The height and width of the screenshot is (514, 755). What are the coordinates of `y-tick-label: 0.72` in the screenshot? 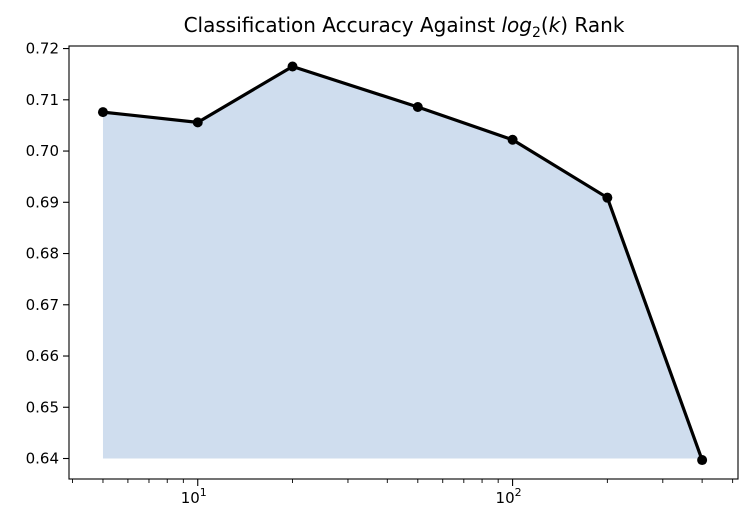 It's located at (42, 49).